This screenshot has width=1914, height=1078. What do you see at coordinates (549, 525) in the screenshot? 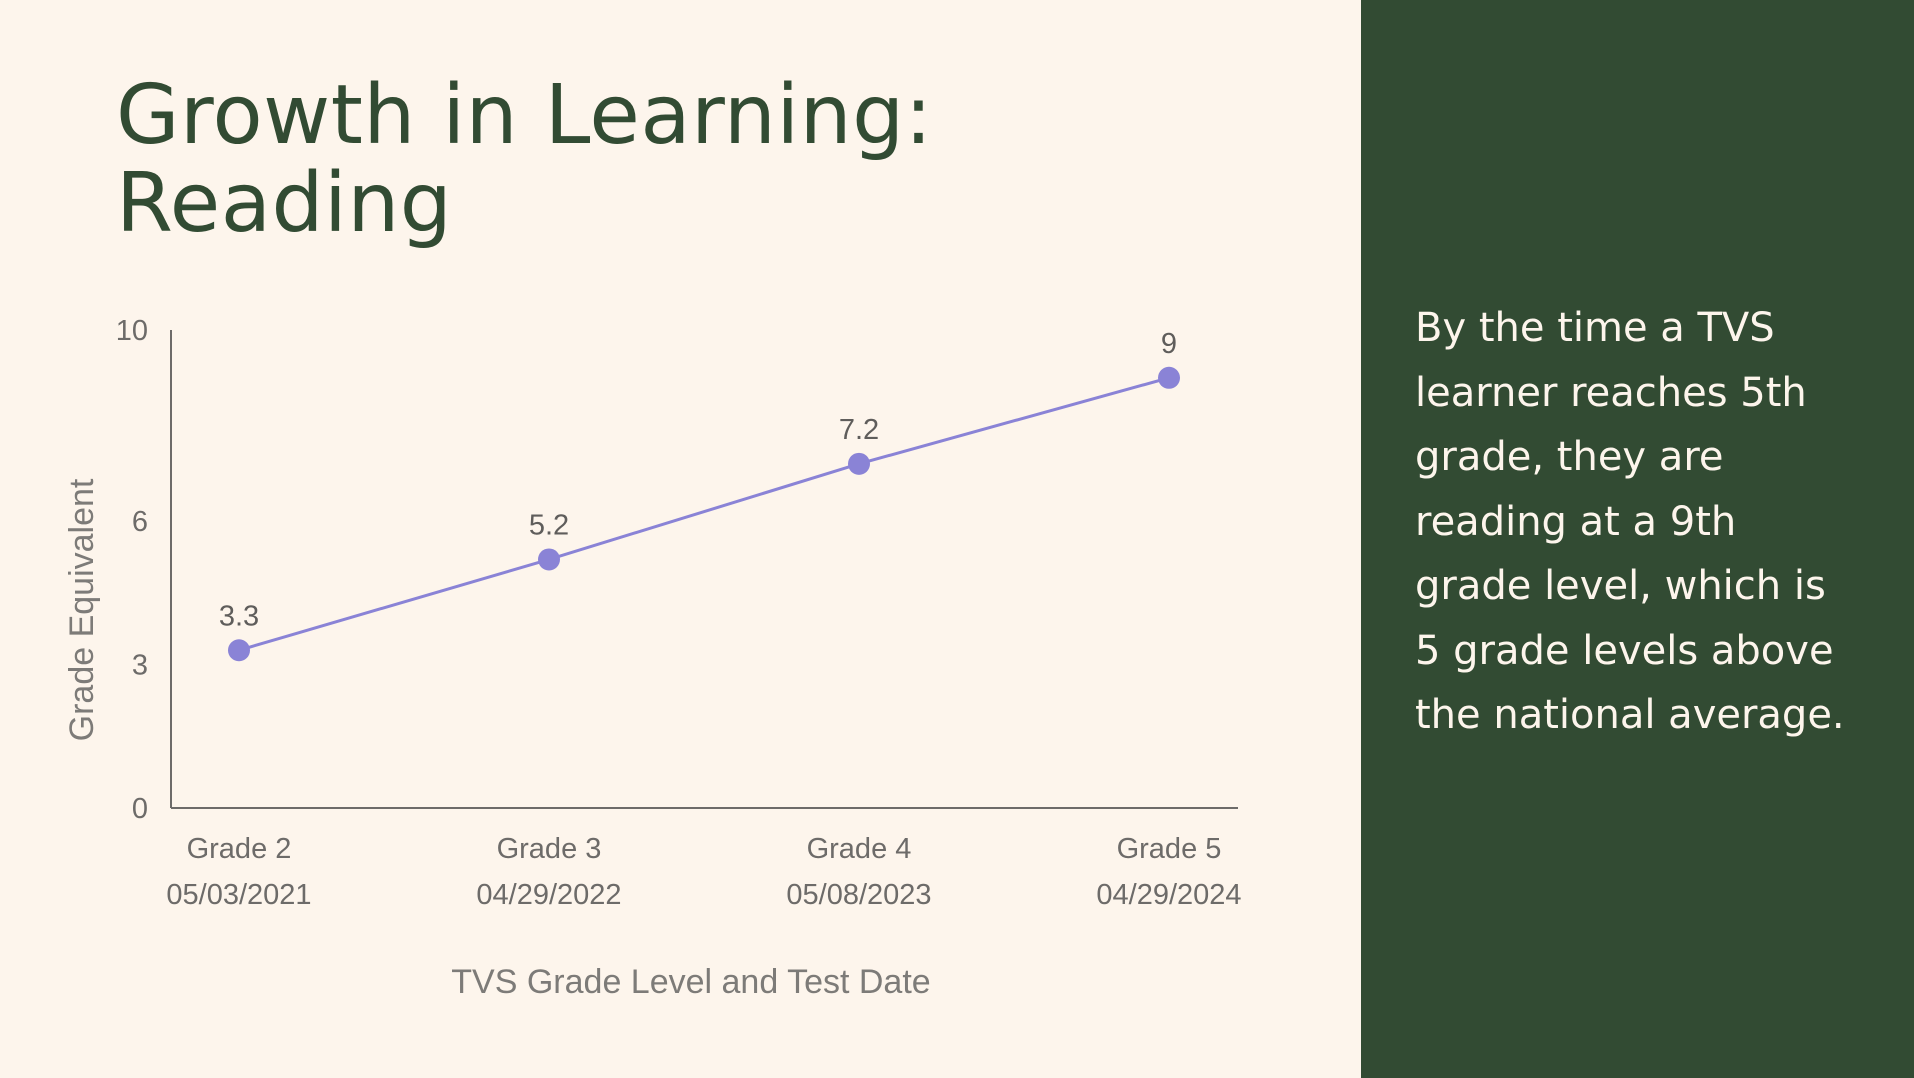
I see `data-label: 5.2` at bounding box center [549, 525].